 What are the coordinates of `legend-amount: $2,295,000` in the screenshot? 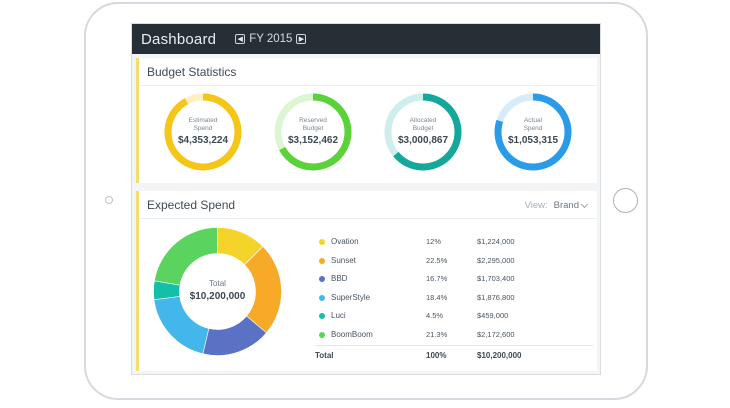 It's located at (496, 260).